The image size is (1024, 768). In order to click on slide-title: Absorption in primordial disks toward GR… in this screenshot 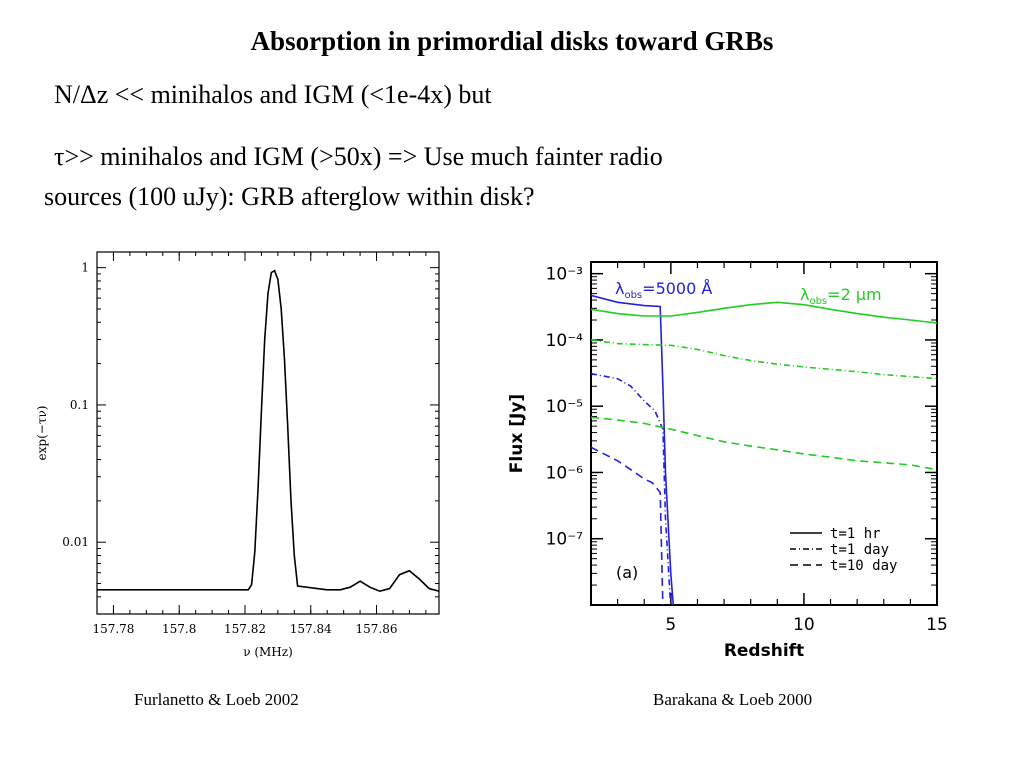, I will do `click(512, 41)`.